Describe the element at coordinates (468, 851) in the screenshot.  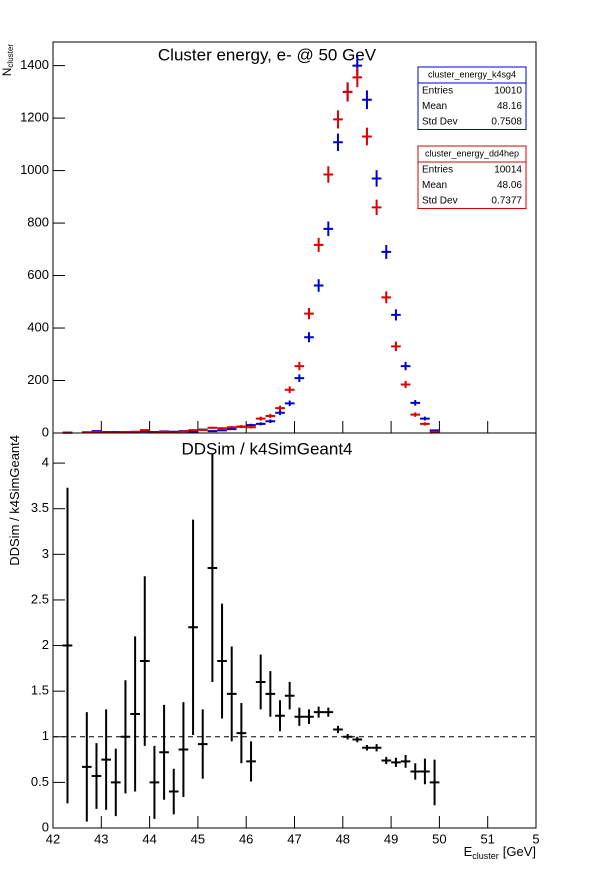
I see `x-axis-label-main: E` at that location.